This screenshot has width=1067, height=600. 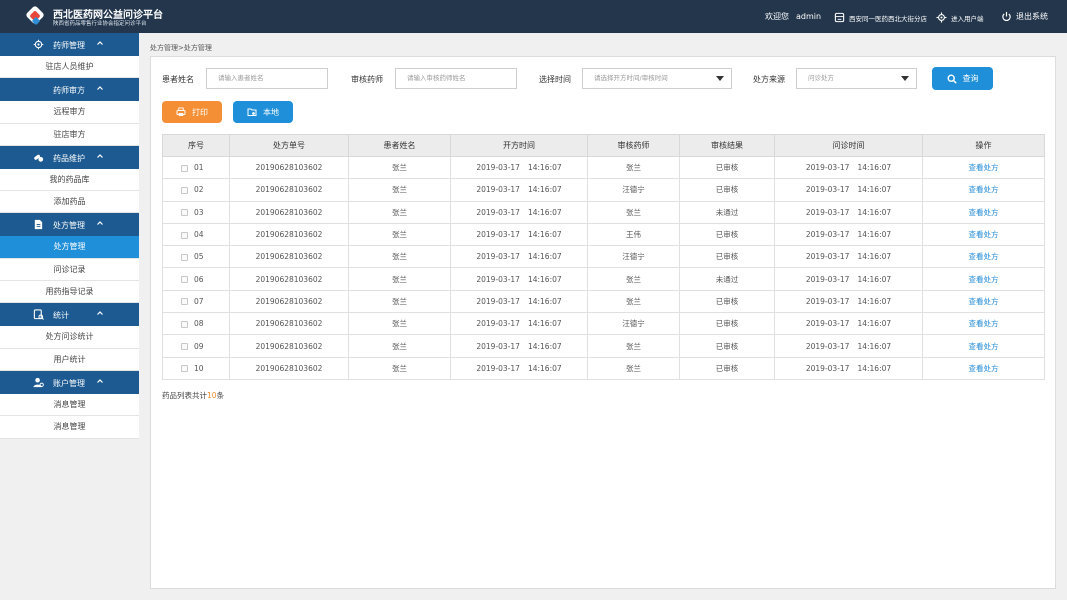 What do you see at coordinates (38, 382) in the screenshot?
I see `account-icon` at bounding box center [38, 382].